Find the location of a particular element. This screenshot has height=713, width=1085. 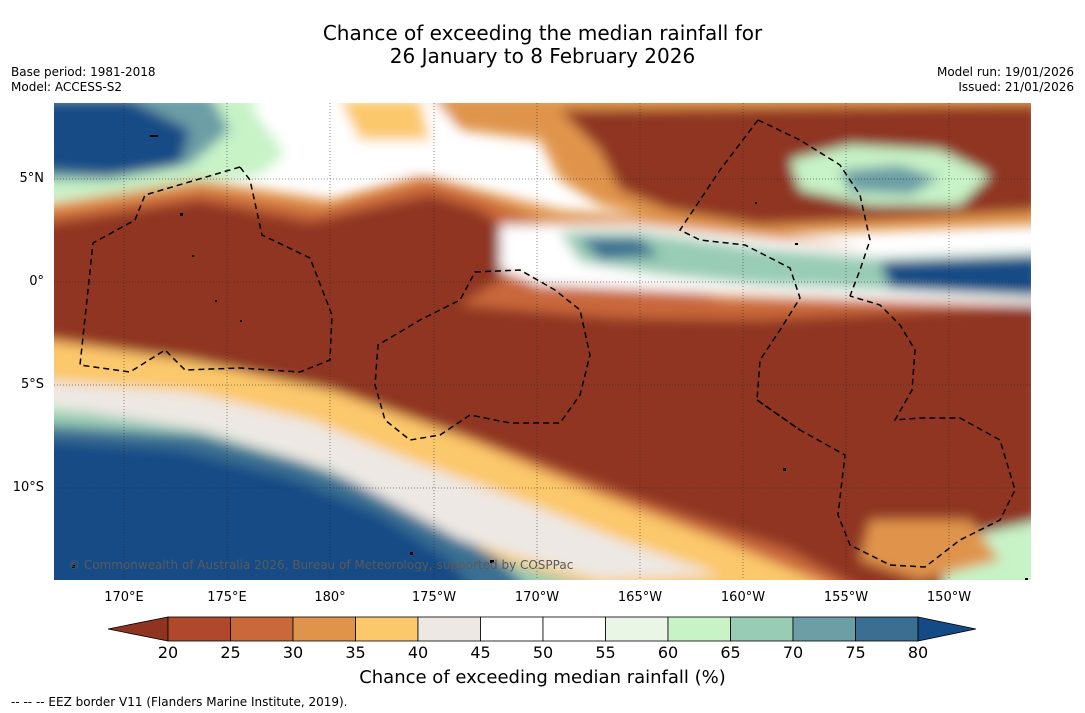

colorbar-tick-label: 25 is located at coordinates (230, 652).